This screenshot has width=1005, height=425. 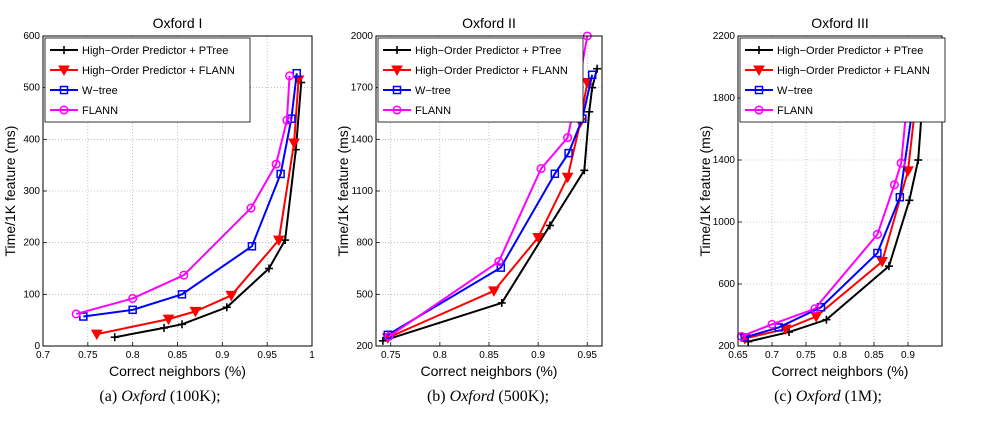 What do you see at coordinates (840, 355) in the screenshot?
I see `x-tick-label-3: 0.8` at bounding box center [840, 355].